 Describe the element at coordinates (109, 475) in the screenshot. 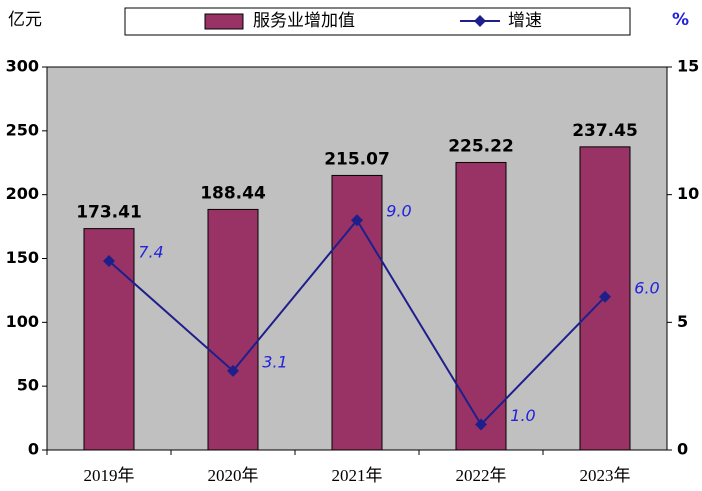

I see `x-tick-label: 2019年` at that location.